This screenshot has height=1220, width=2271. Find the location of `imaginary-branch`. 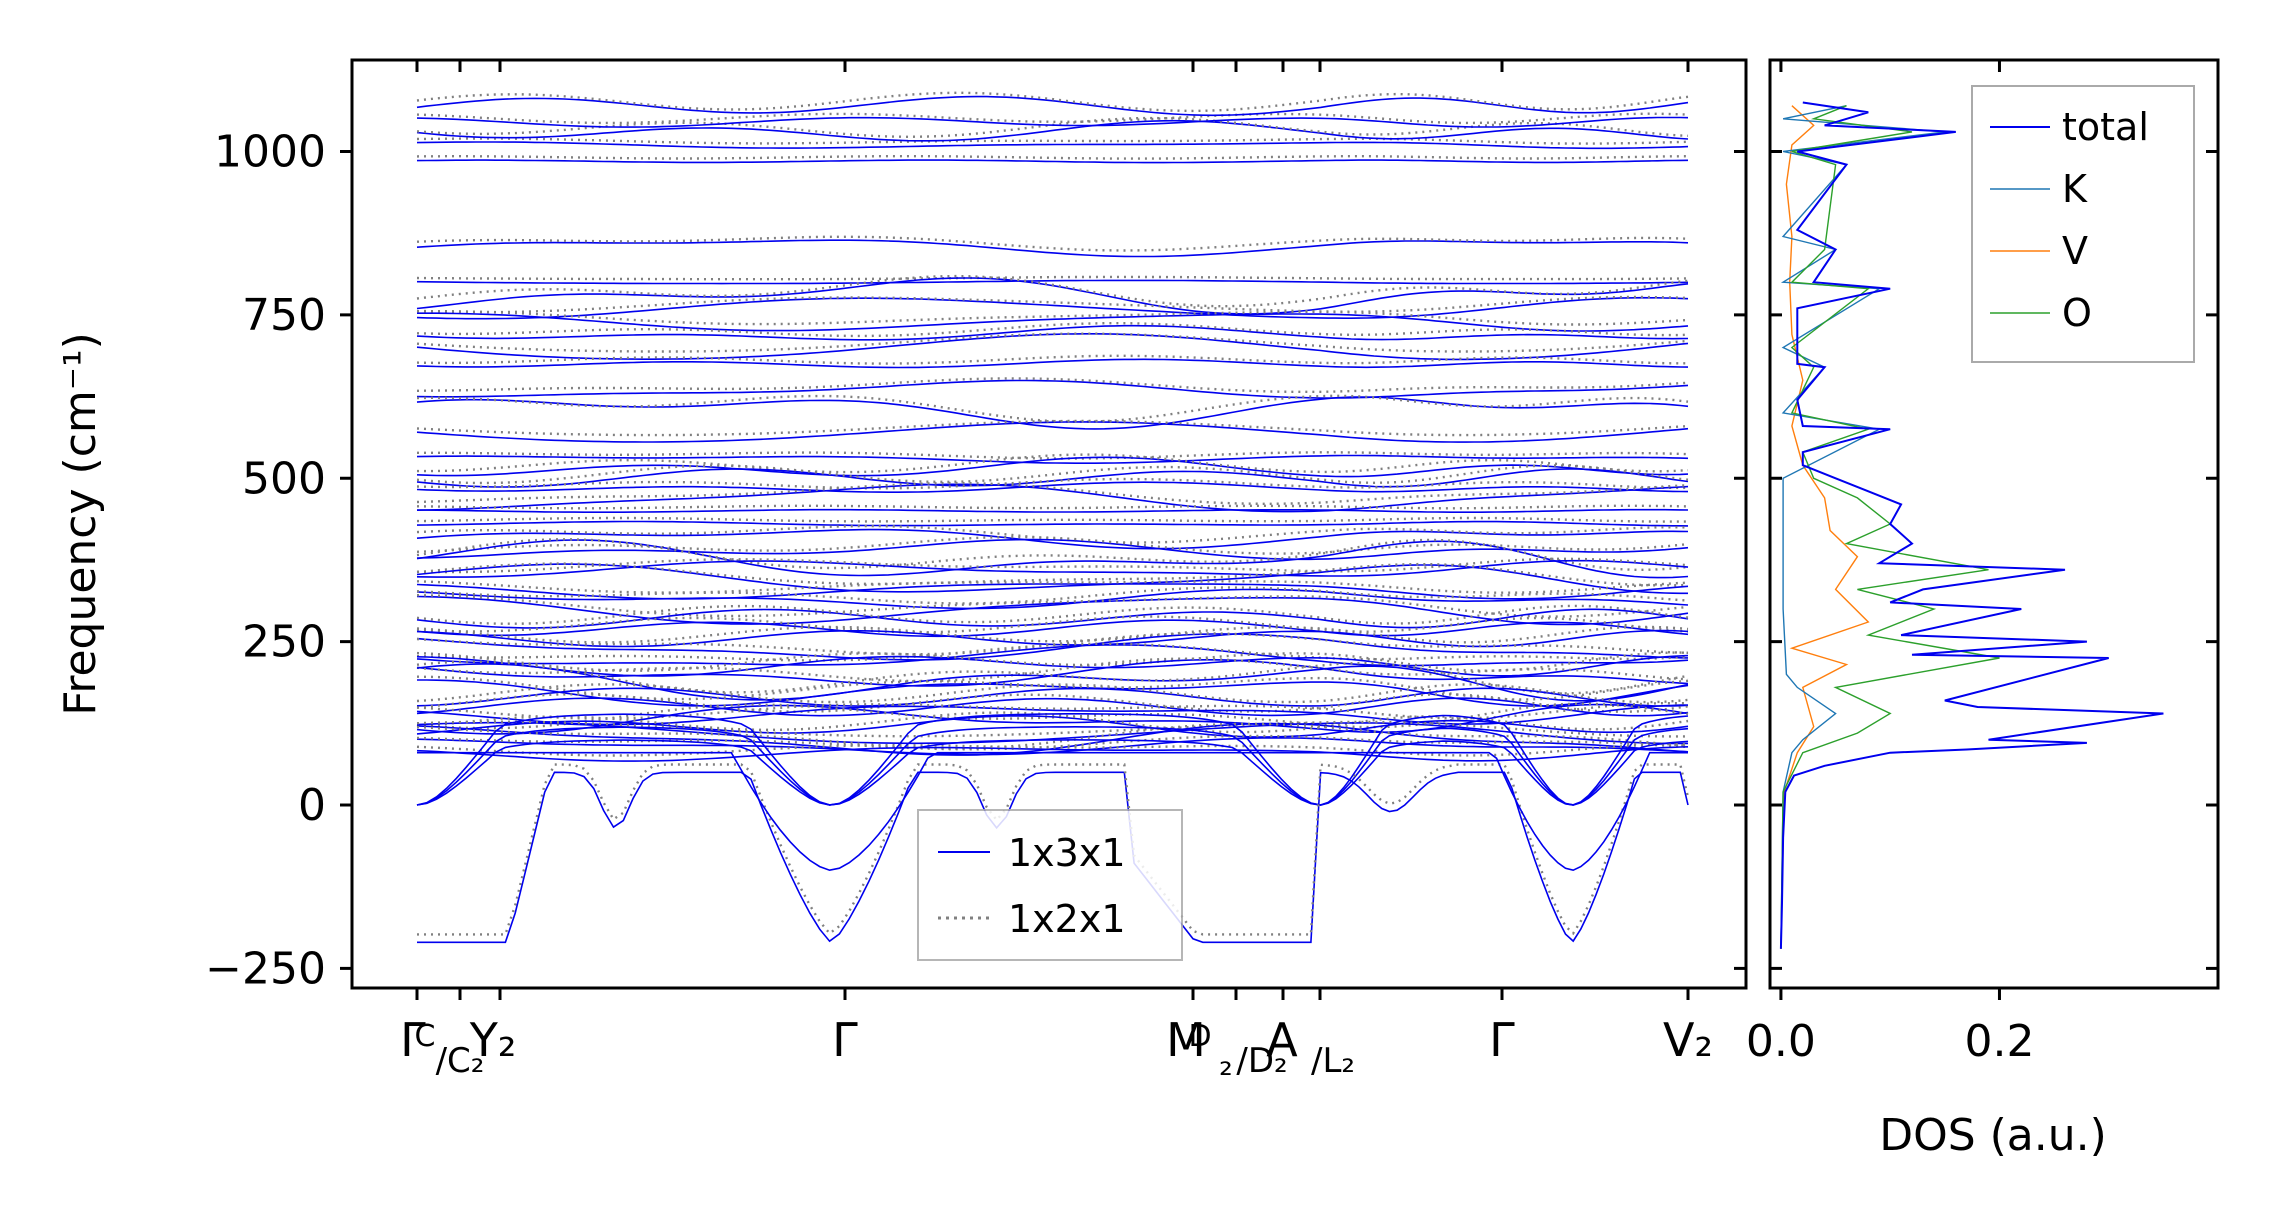

imaginary-branch is located at coordinates (1053, 857).